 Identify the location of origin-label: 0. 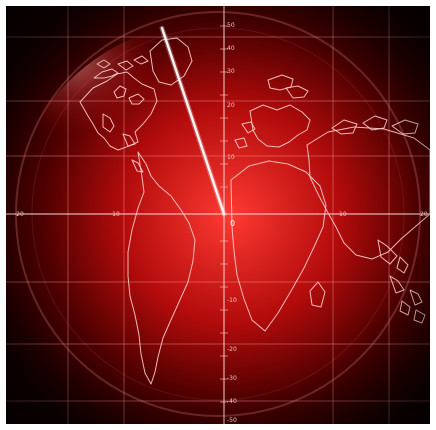
(232, 223).